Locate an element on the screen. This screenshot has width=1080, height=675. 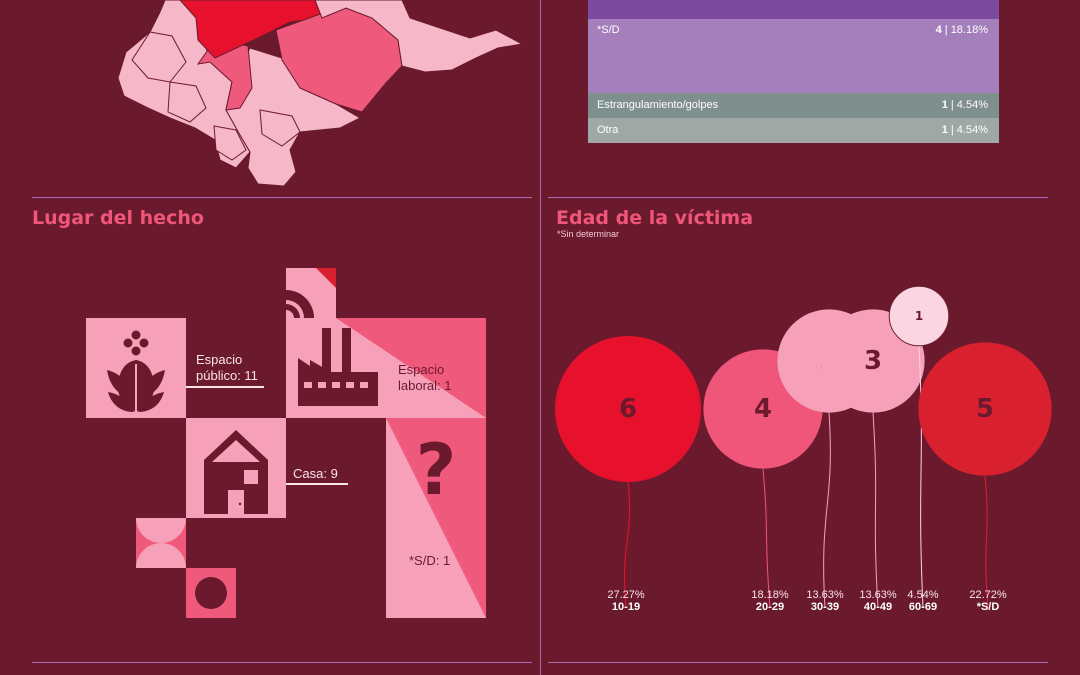
house-underline is located at coordinates (317, 484).